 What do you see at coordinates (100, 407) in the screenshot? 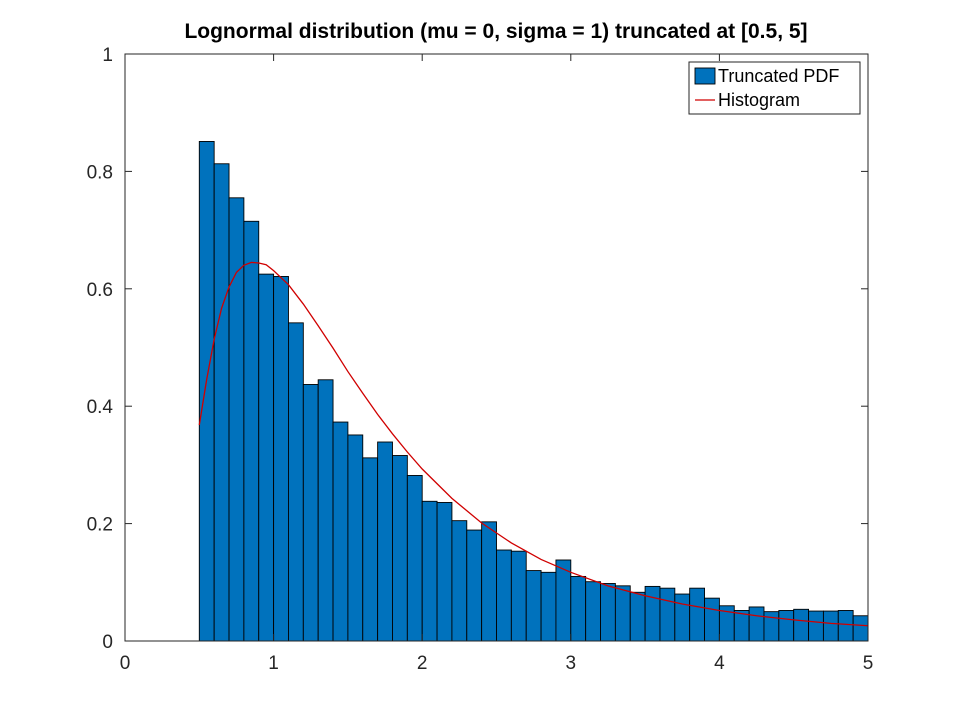
I see `y-tick-label: 0.4` at bounding box center [100, 407].